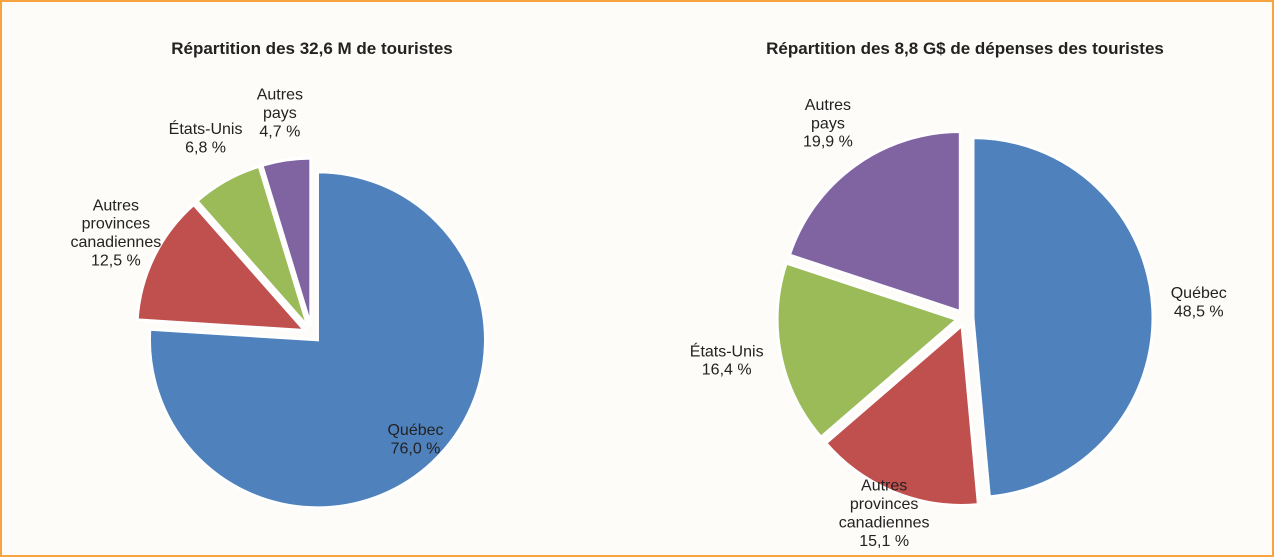  Describe the element at coordinates (884, 541) in the screenshot. I see `slice-value-label: 15,1 %` at that location.